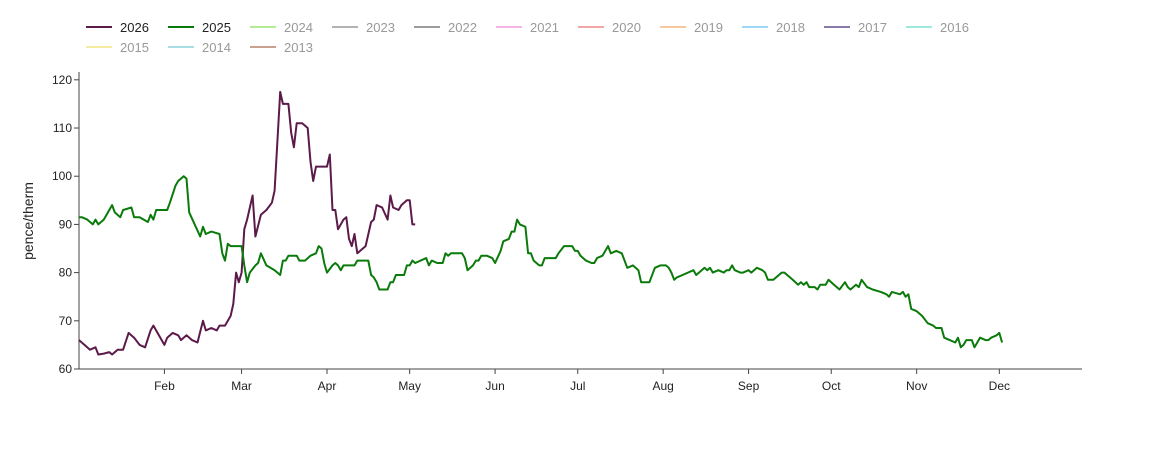  What do you see at coordinates (445, 27) in the screenshot?
I see `legend-item-2022: 2022` at bounding box center [445, 27].